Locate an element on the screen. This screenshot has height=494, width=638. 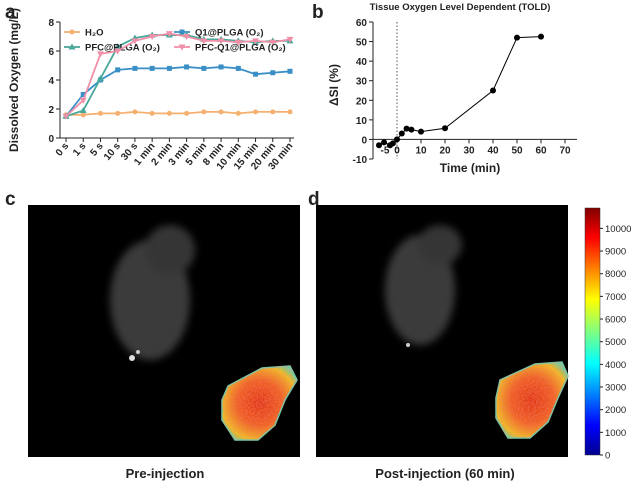
x-tick-label: 0 s is located at coordinates (63, 150).